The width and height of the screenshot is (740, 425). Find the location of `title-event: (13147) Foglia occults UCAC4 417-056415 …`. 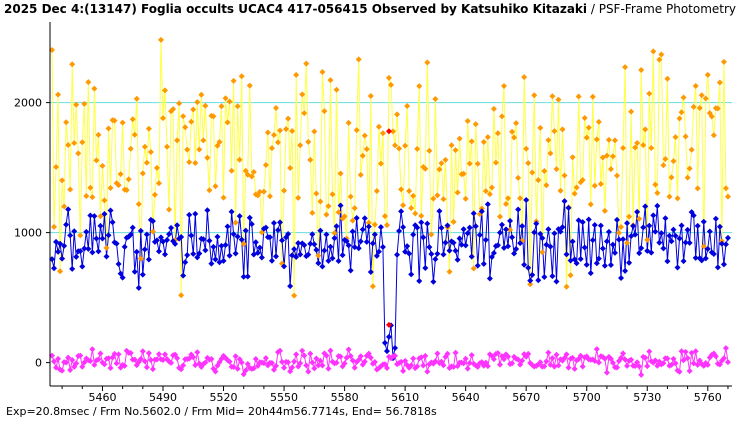

title-event: (13147) Foglia occults UCAC4 417-056415 … is located at coordinates (336, 9).